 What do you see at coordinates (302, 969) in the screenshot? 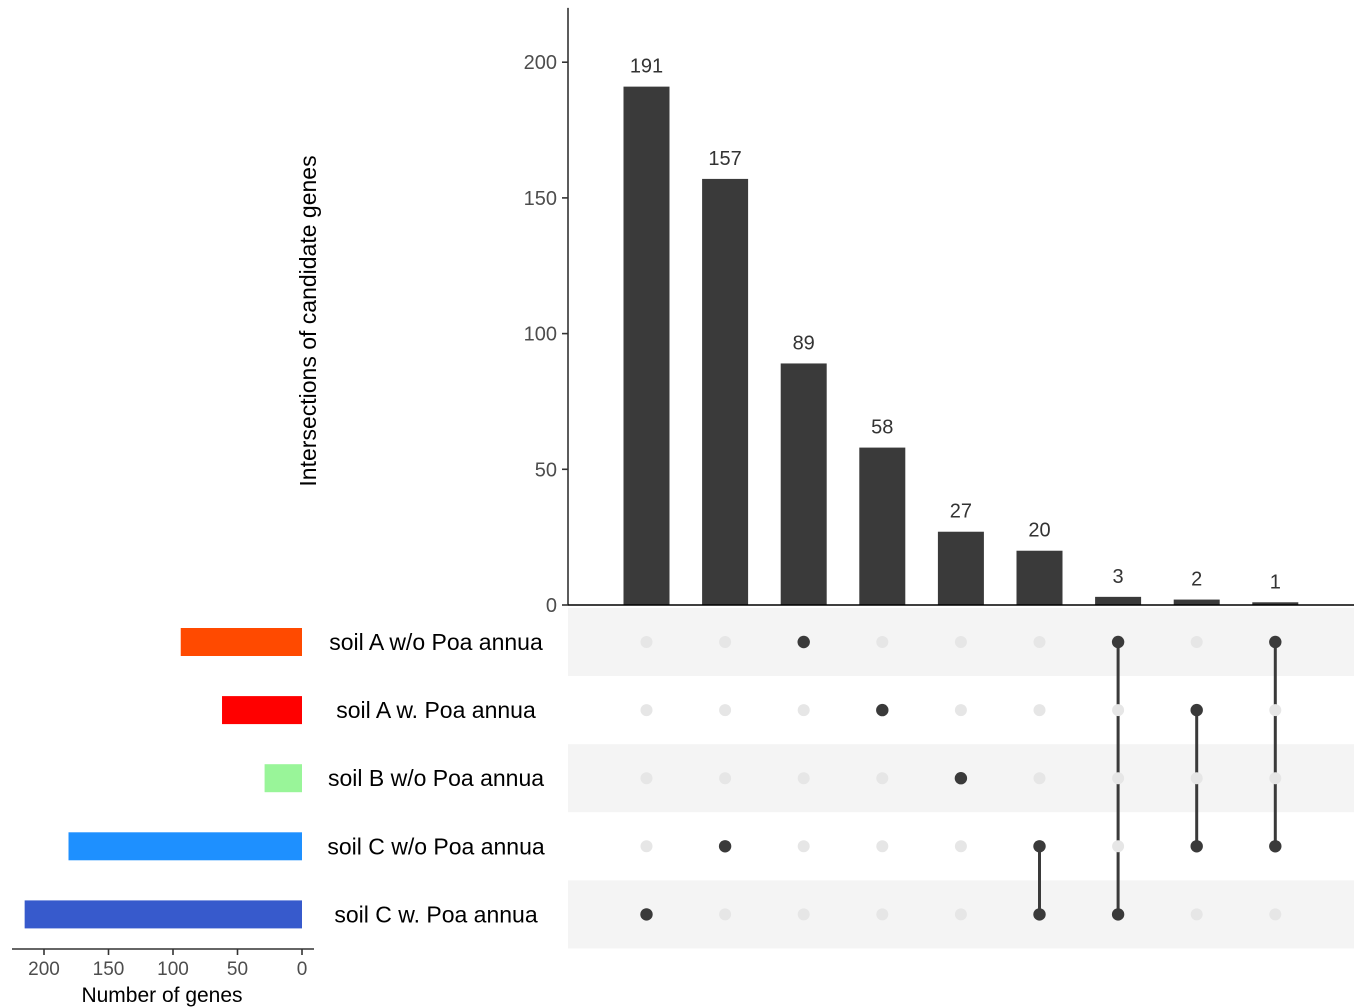
I see `x-tick-label: 0` at bounding box center [302, 969].